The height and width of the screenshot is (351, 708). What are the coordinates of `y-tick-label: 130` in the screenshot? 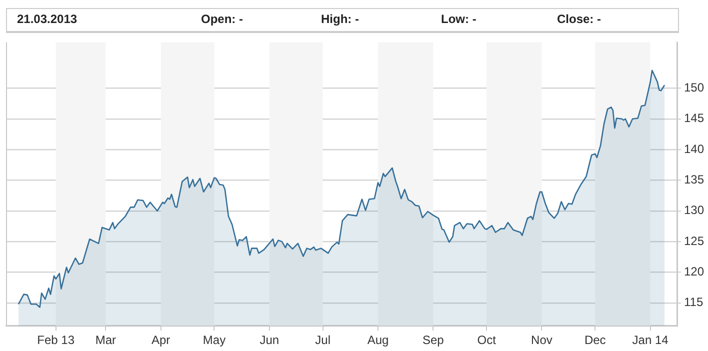 It's located at (694, 210).